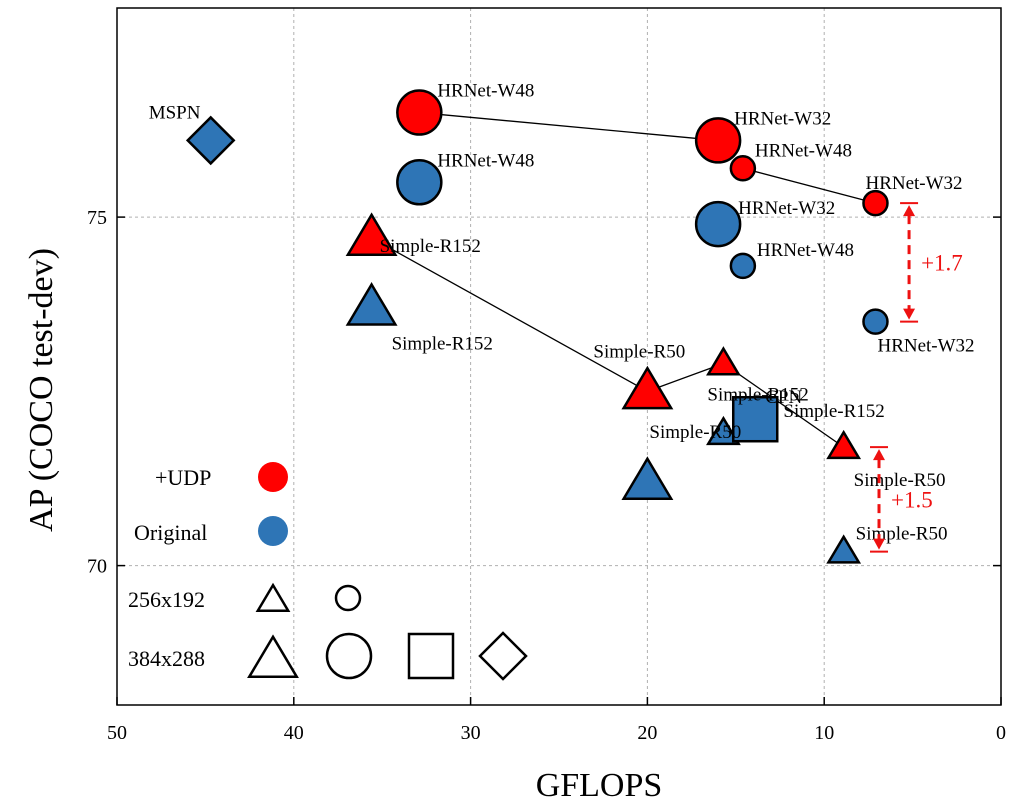  I want to click on y-tick-label: 75, so click(97, 218).